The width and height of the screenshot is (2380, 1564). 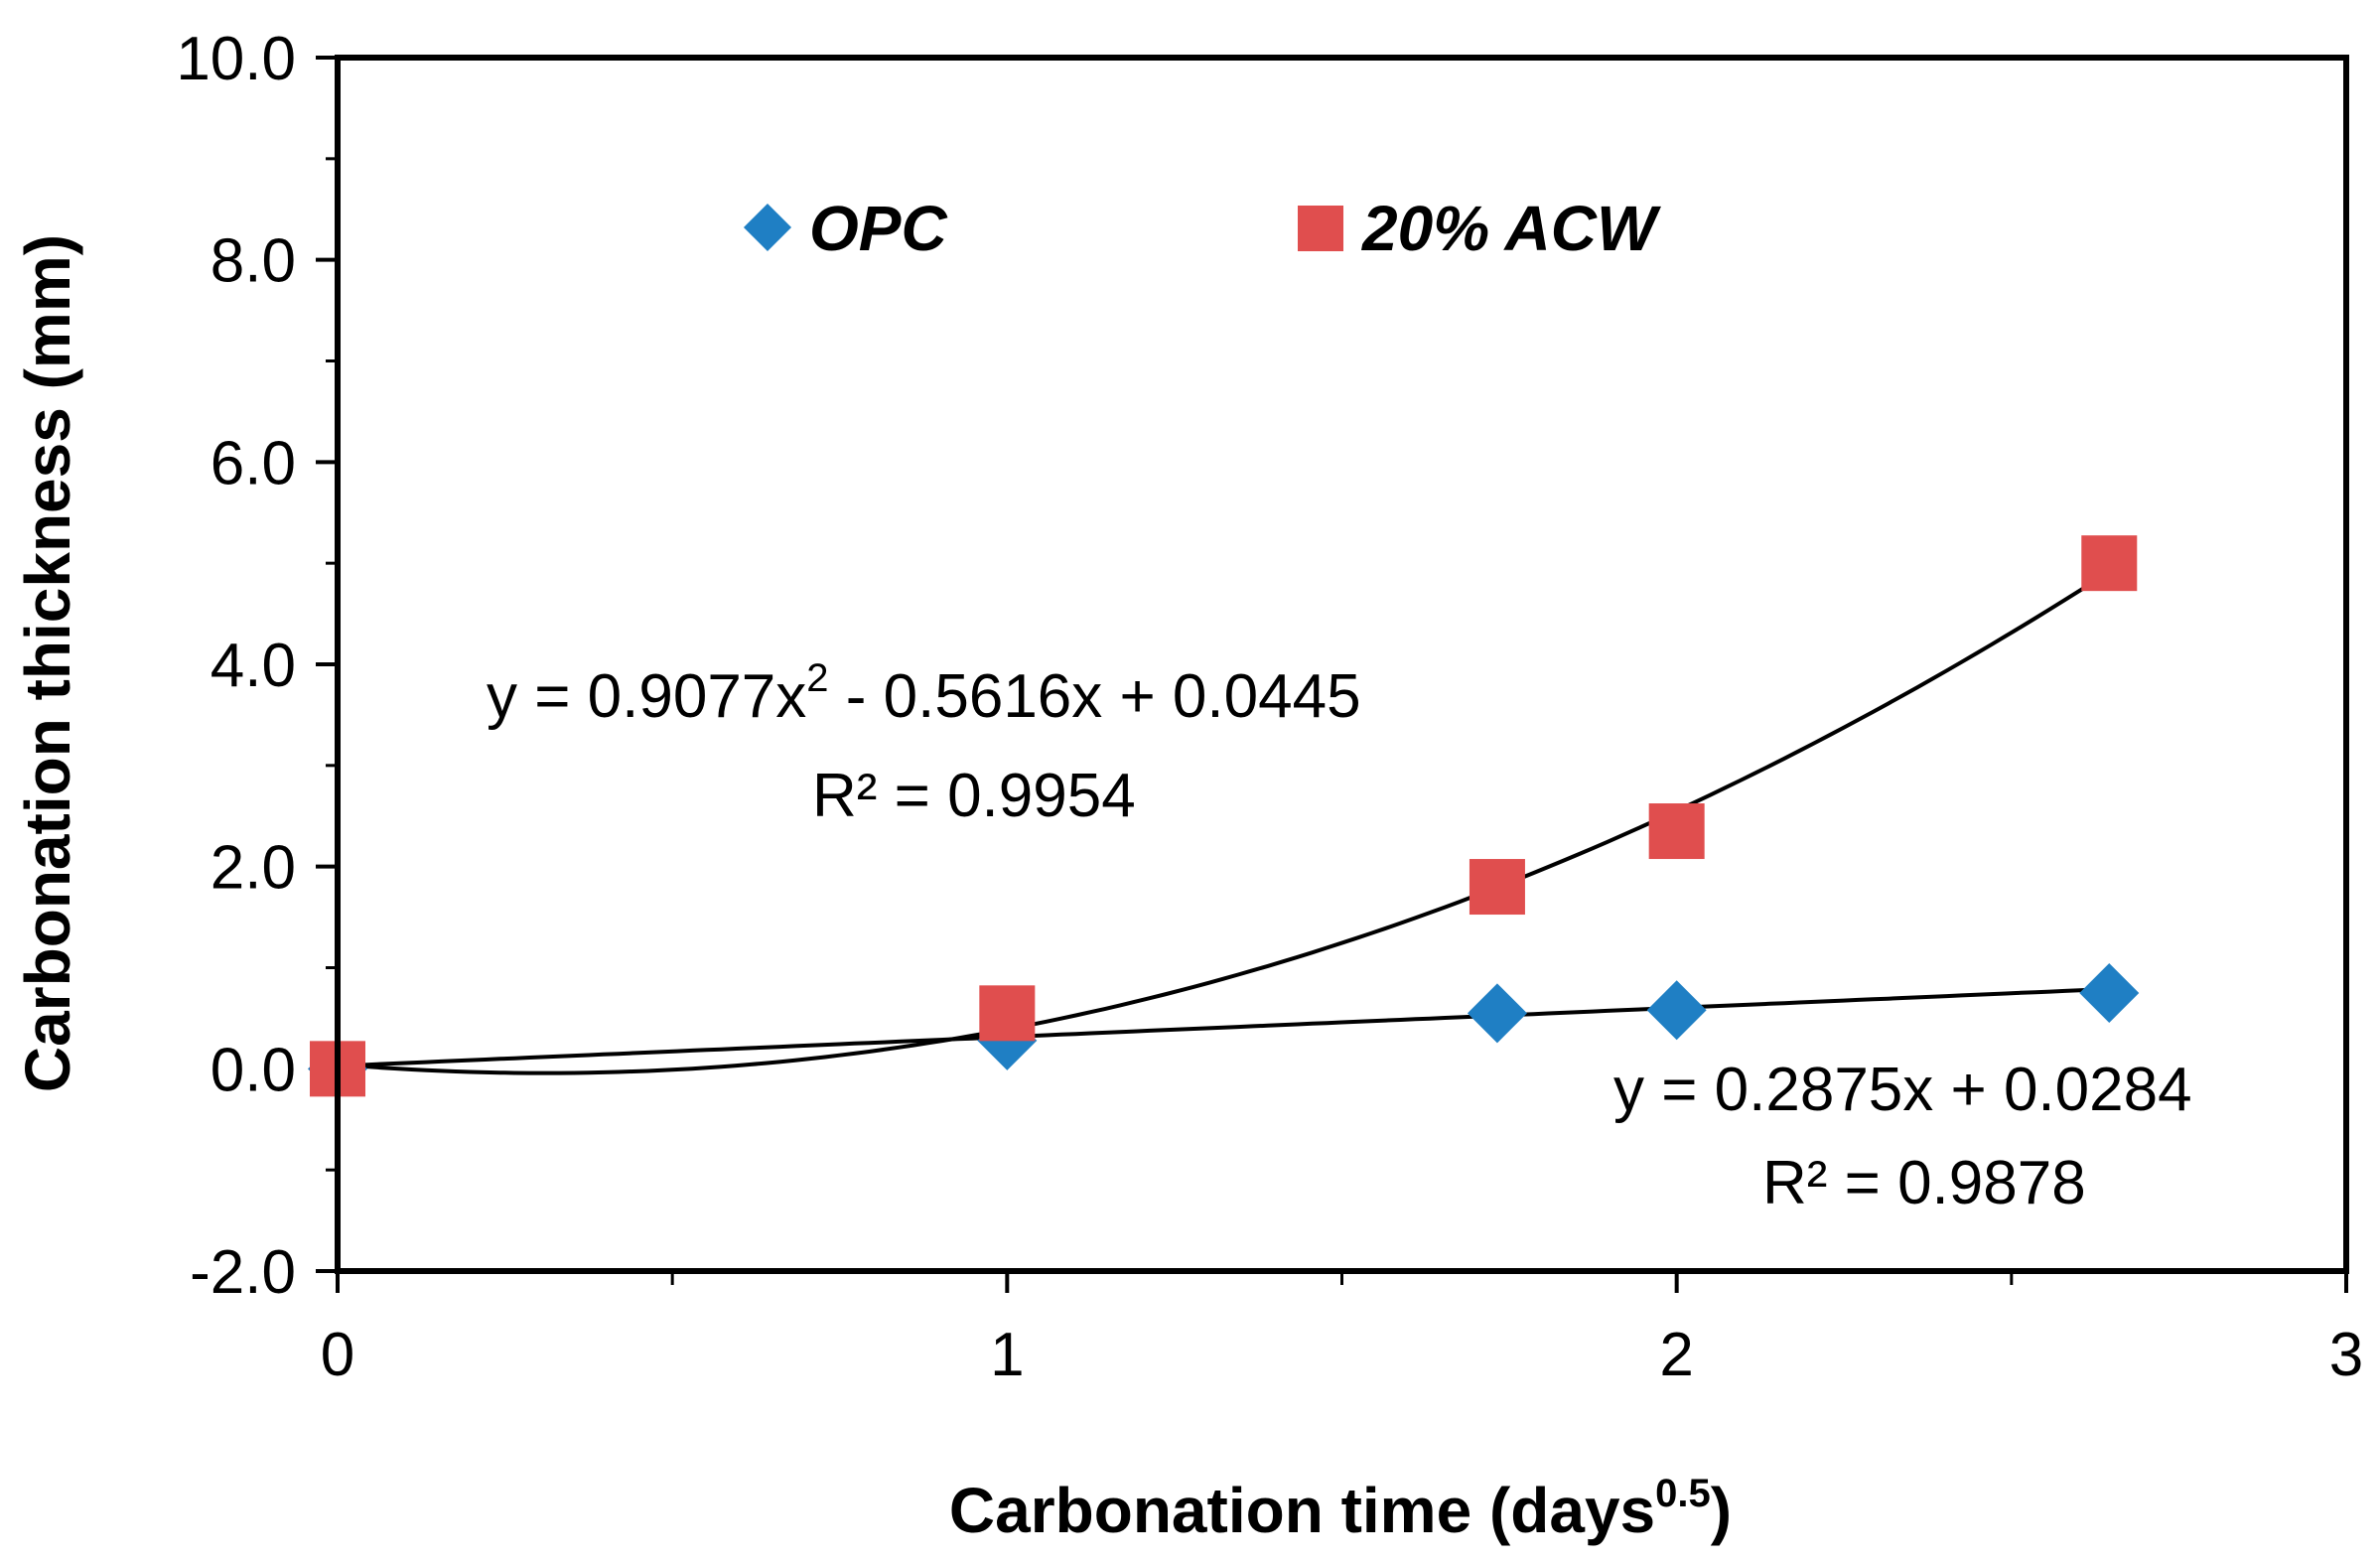 What do you see at coordinates (1095, 696) in the screenshot?
I see `acw-equation-post: - 0.5616x + 0.0445` at bounding box center [1095, 696].